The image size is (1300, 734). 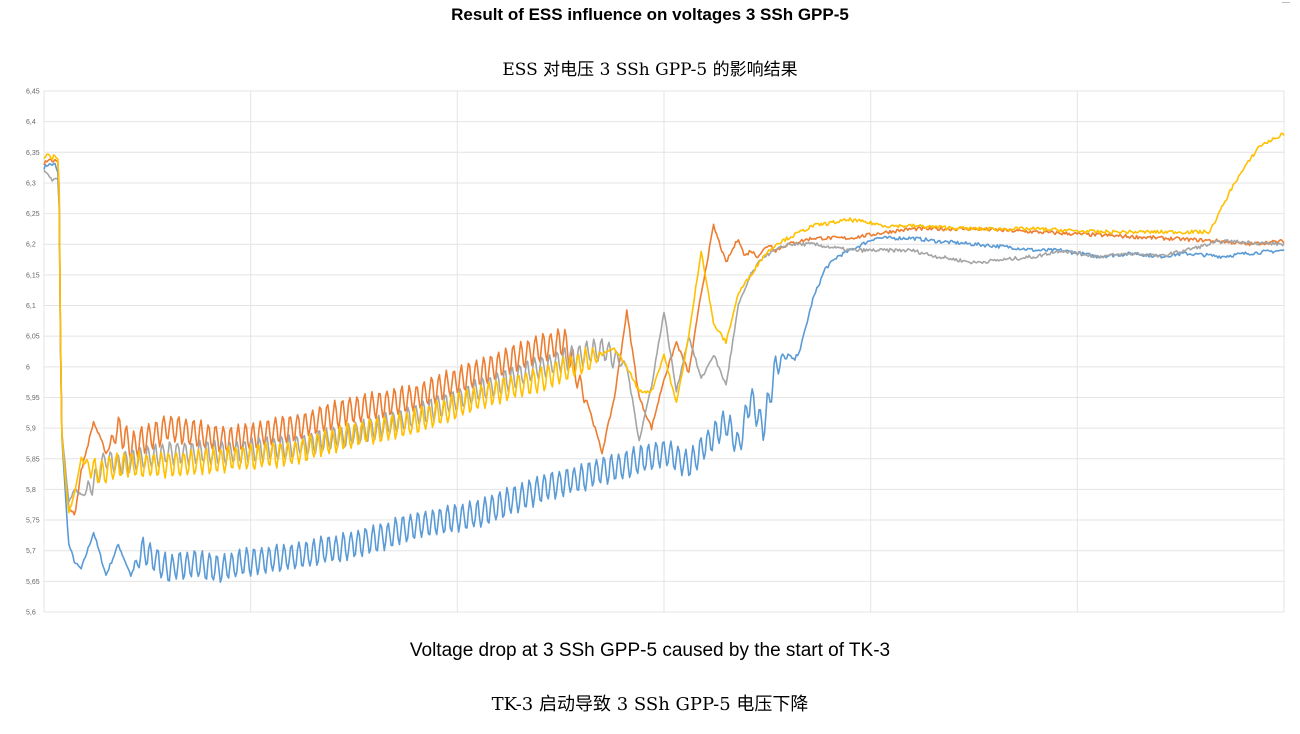 What do you see at coordinates (31, 490) in the screenshot?
I see `y-tick-label: 5,8` at bounding box center [31, 490].